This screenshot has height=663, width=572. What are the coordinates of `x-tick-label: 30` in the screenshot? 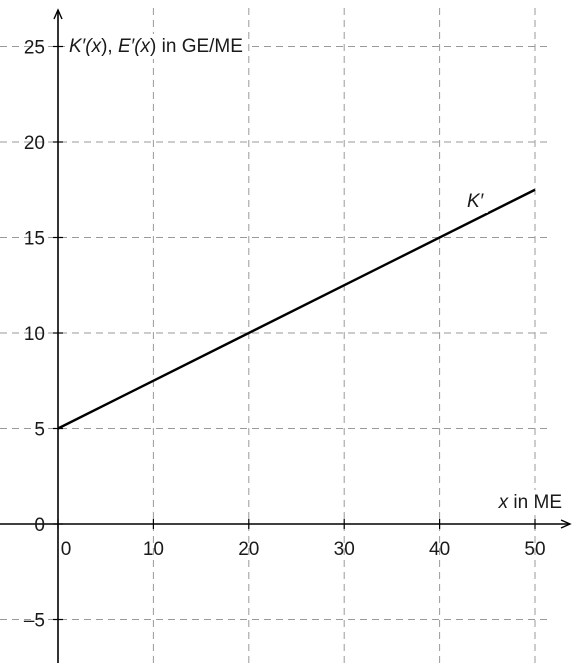 It's located at (344, 549).